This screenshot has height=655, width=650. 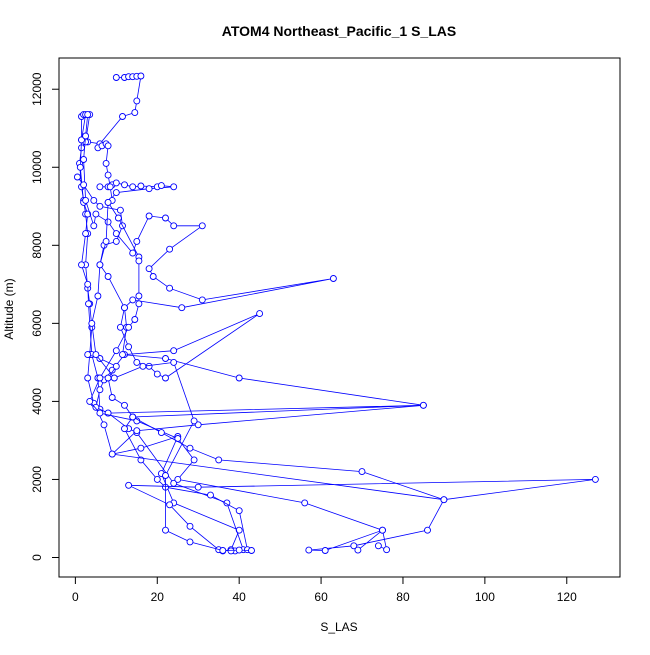 What do you see at coordinates (37, 323) in the screenshot?
I see `y-tick-label: 6000` at bounding box center [37, 323].